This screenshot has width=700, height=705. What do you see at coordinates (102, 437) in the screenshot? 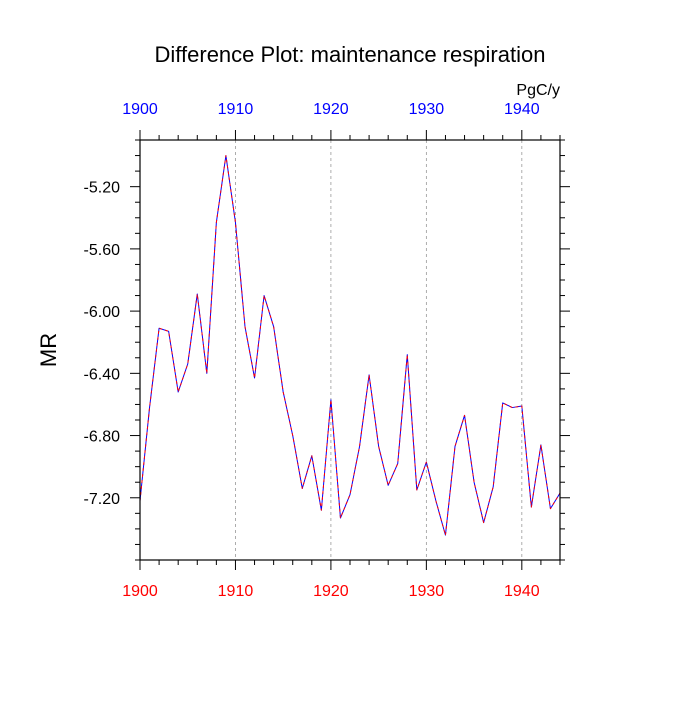
I see `y-tick-label: -6.80` at bounding box center [102, 437].